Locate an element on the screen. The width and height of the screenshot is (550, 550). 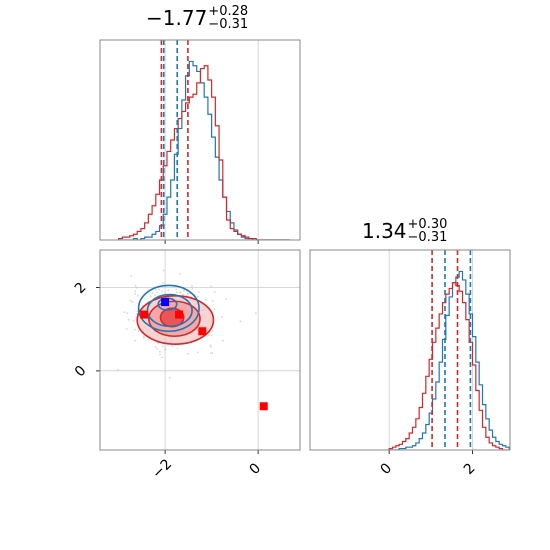
param-2-title: 1.34 +0.30 −0.31 is located at coordinates (405, 231).